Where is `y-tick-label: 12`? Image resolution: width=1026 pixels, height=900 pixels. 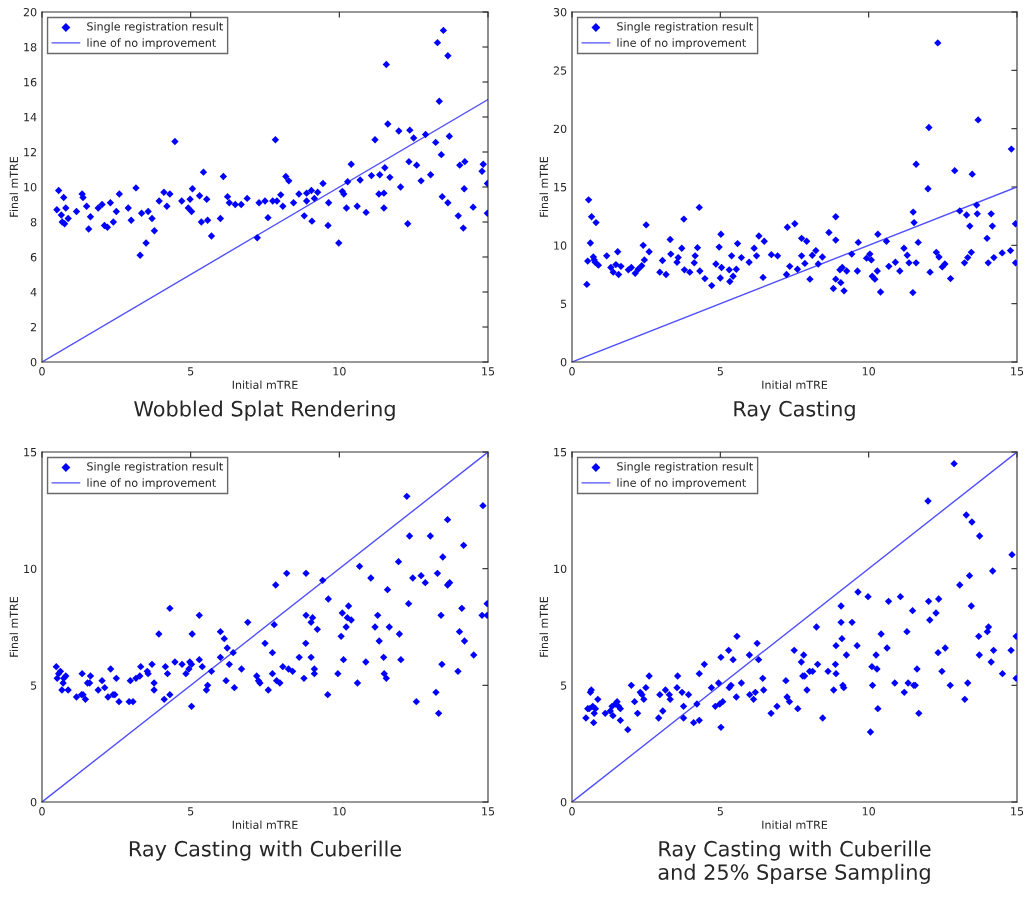 y-tick-label: 12 is located at coordinates (30, 152).